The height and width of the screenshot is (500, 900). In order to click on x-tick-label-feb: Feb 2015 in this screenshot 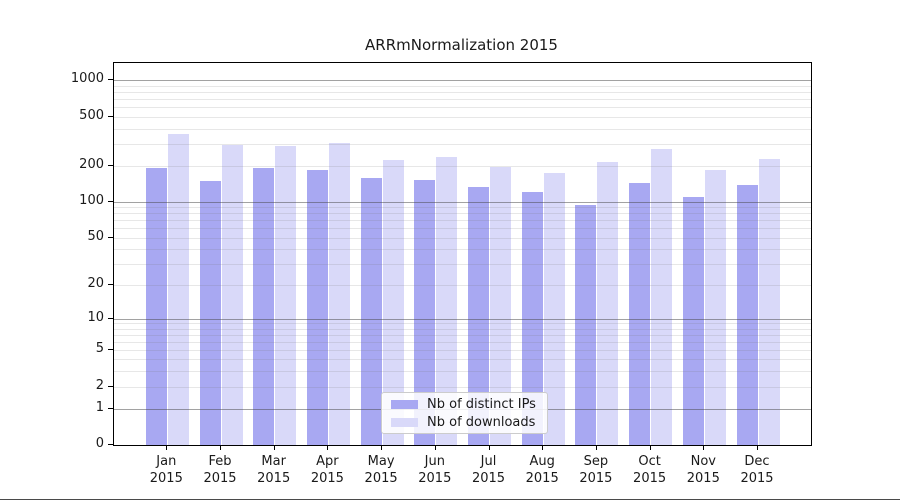, I will do `click(220, 470)`.